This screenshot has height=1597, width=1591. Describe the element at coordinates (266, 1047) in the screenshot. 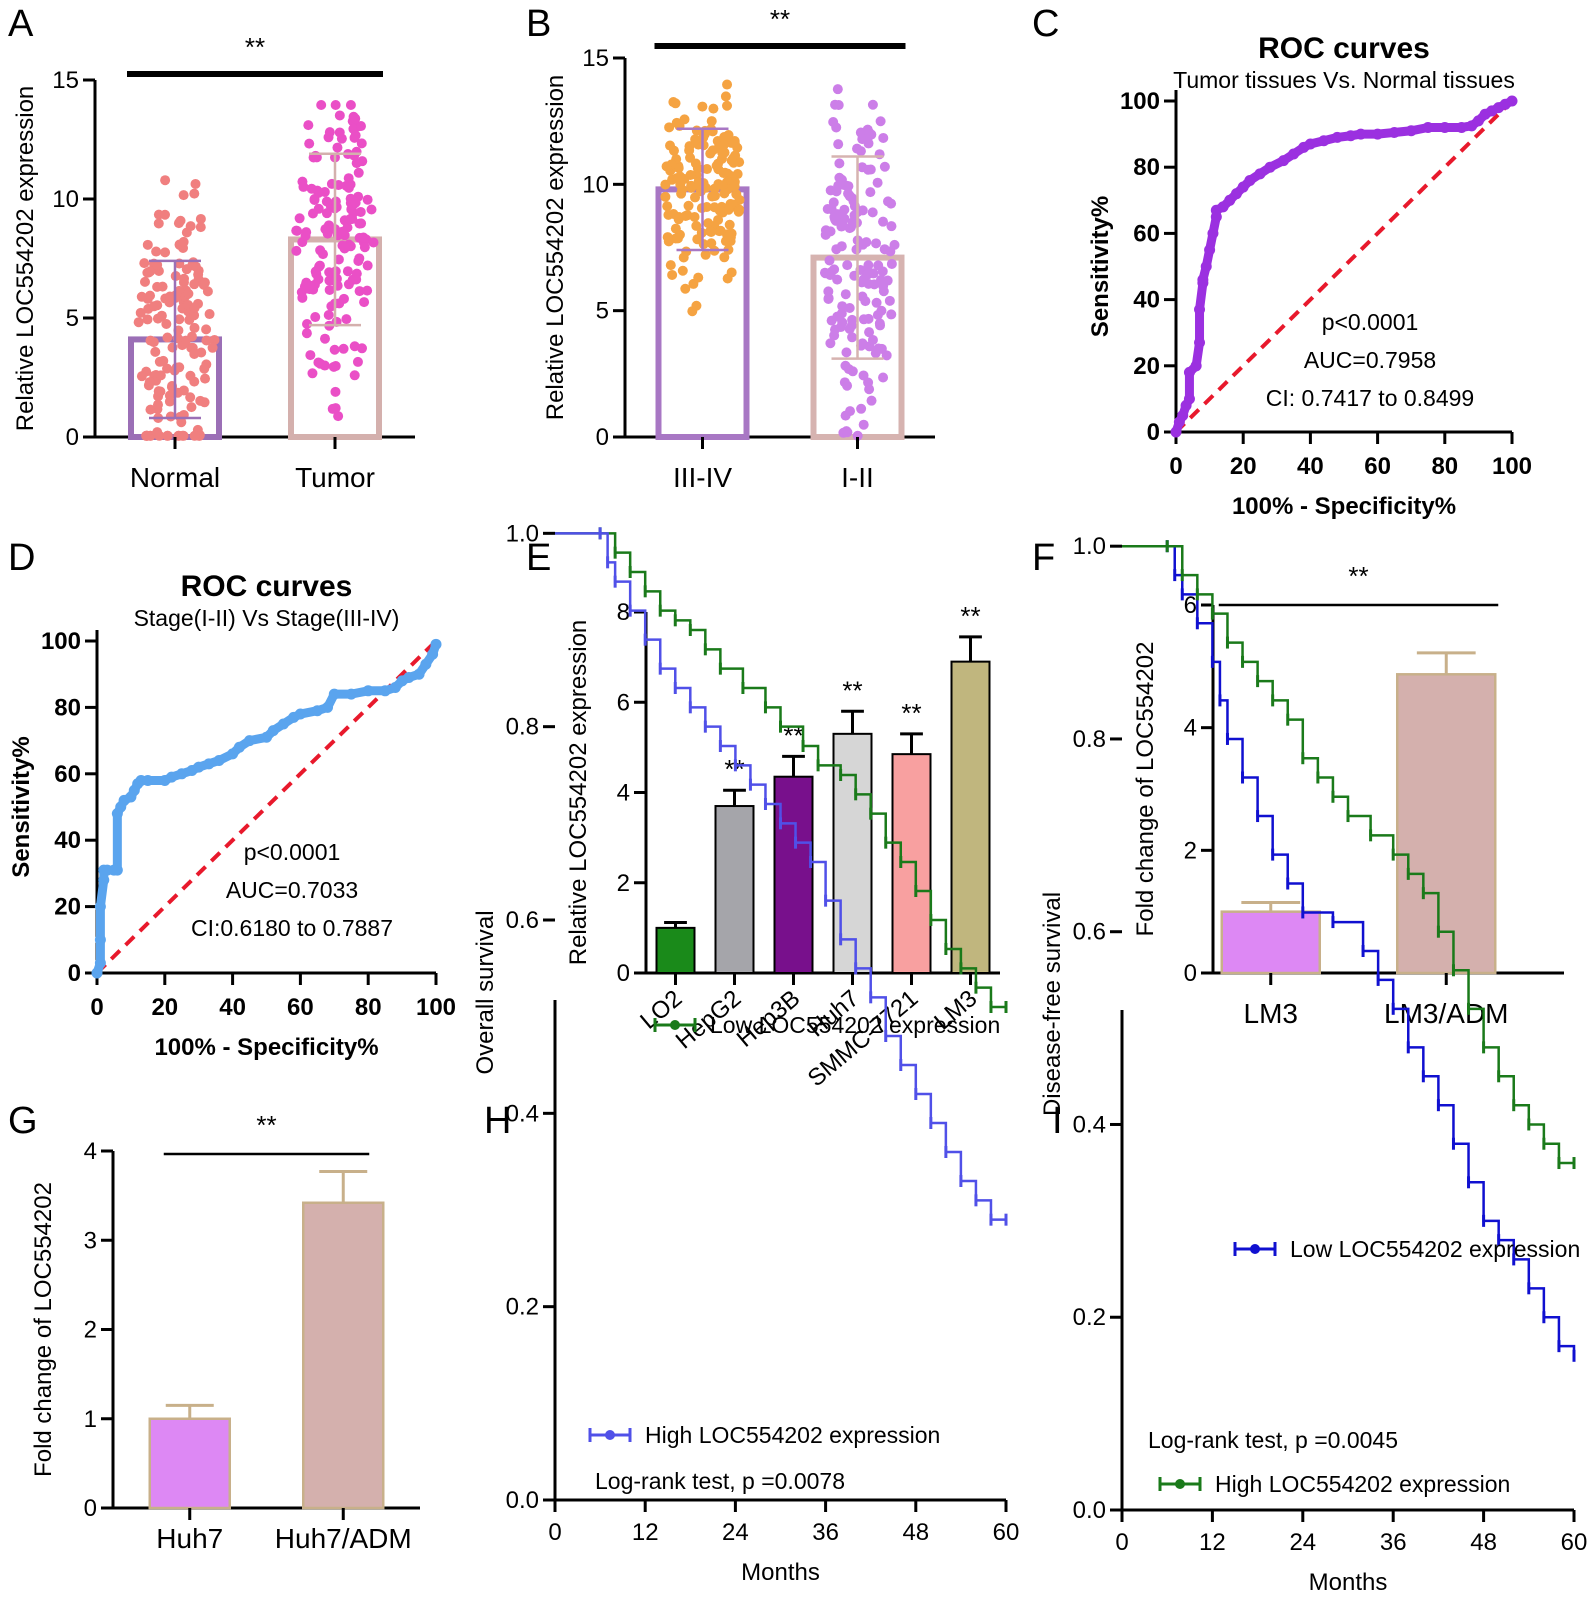

I see `x-axis-title: 100% - Specificity%` at that location.